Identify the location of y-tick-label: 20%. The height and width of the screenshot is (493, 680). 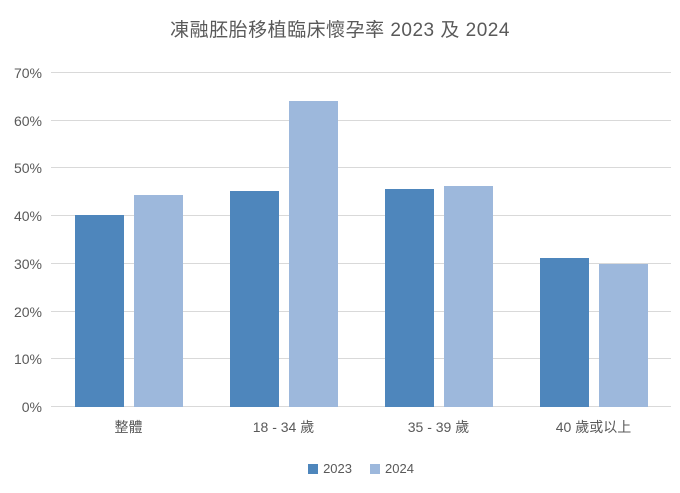
(27, 311).